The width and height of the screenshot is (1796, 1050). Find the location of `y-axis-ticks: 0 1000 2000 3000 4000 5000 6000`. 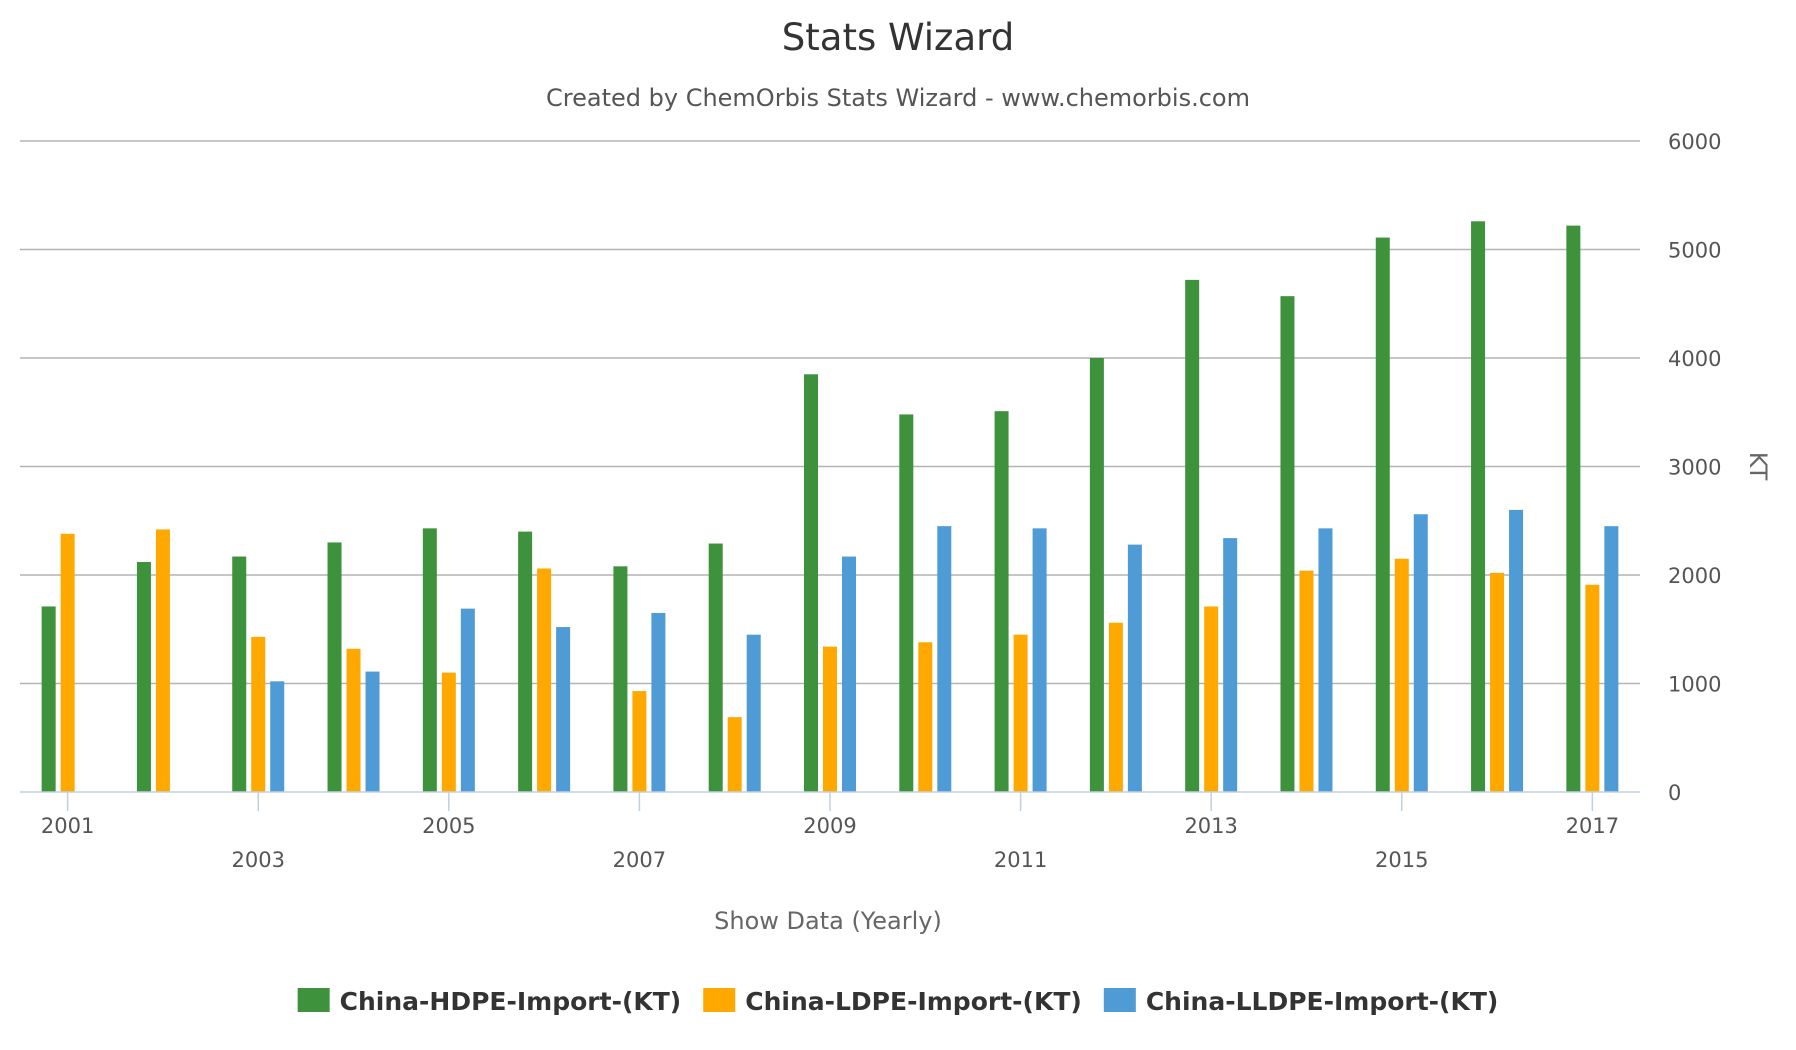

y-axis-ticks: 0 1000 2000 3000 4000 5000 6000 is located at coordinates (1694, 467).